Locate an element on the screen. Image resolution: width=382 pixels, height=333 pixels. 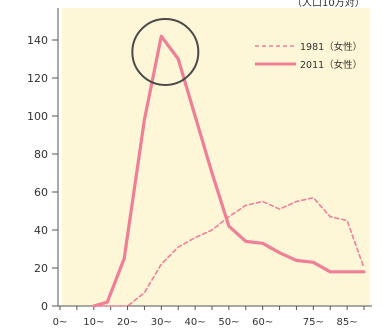
x-tick-label: 60~ is located at coordinates (262, 322).